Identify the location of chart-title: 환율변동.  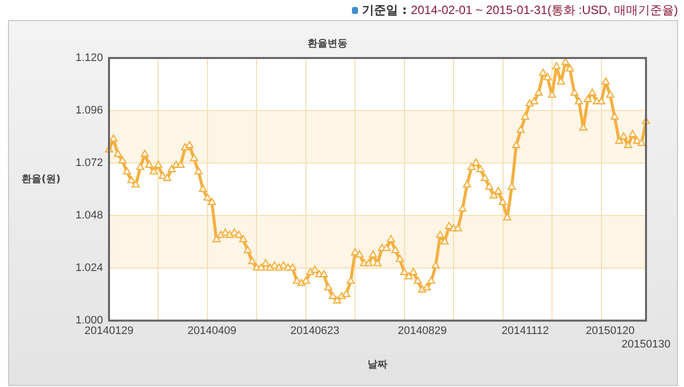
(328, 44).